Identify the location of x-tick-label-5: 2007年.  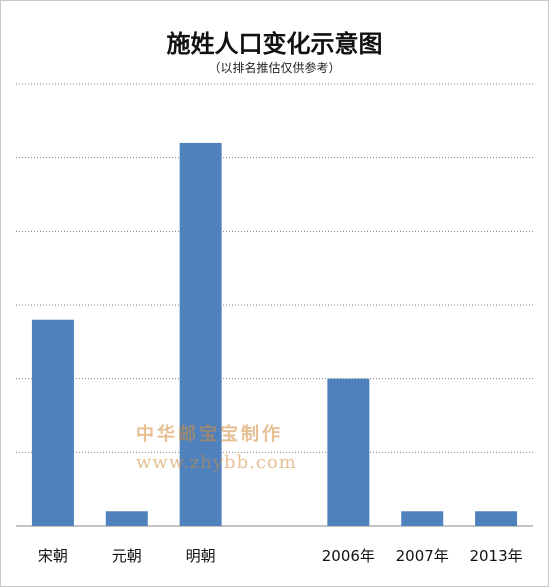
(422, 556).